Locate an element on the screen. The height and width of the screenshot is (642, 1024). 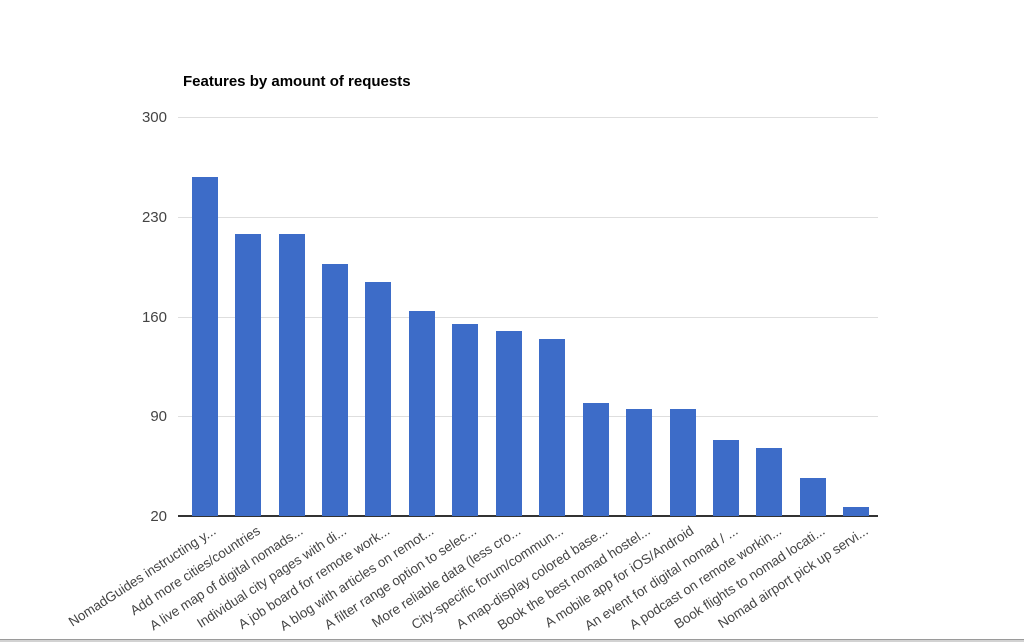
y-tick-label: 20 is located at coordinates (158, 516).